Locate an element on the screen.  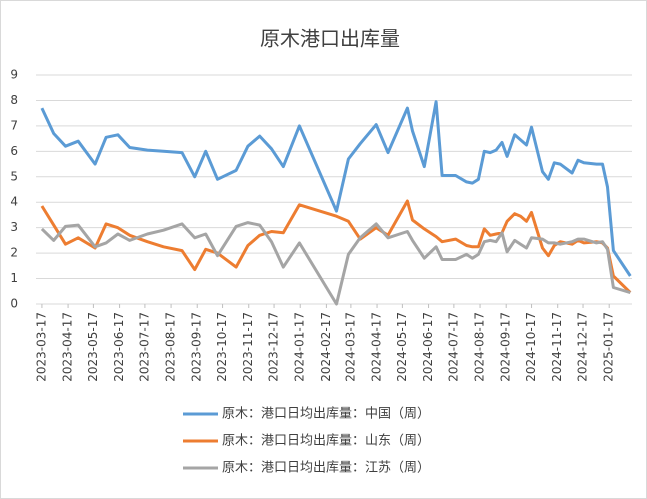
x-tick-label: 2023-08-17 is located at coordinates (171, 347).